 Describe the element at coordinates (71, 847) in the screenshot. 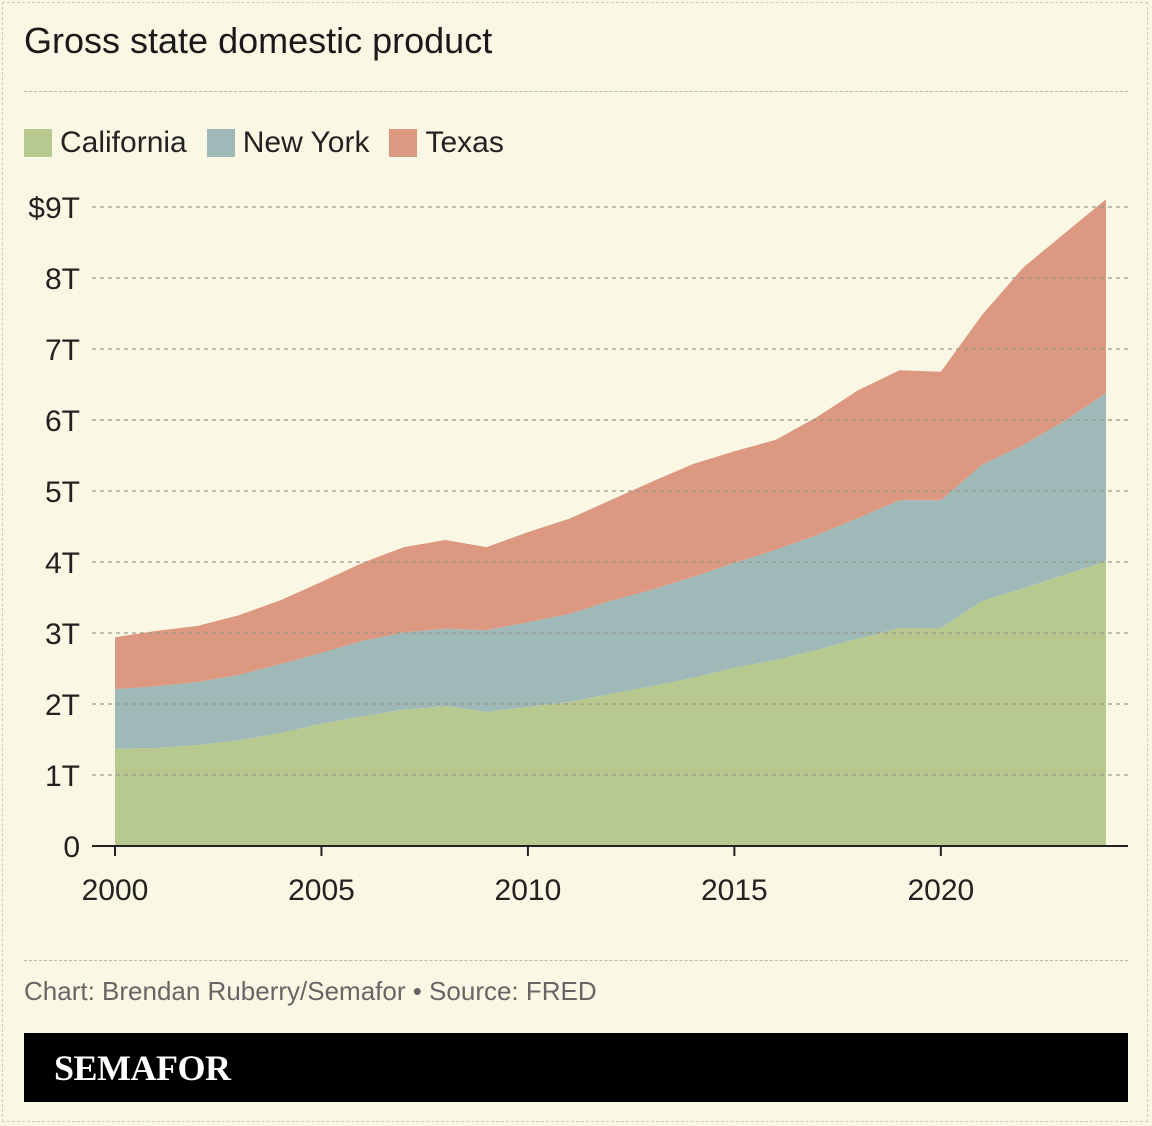

I see `y-tick-label: 0` at that location.